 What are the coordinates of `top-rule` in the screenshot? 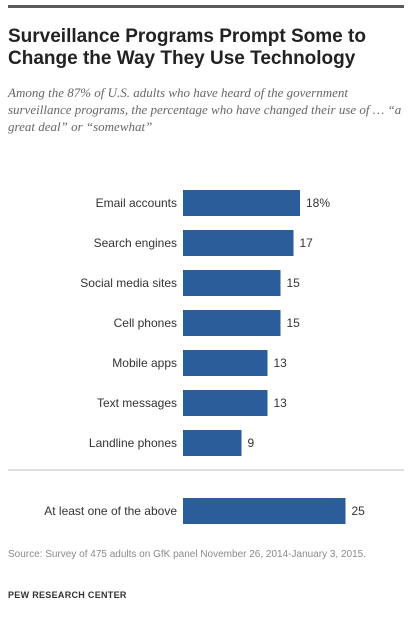 It's located at (206, 6).